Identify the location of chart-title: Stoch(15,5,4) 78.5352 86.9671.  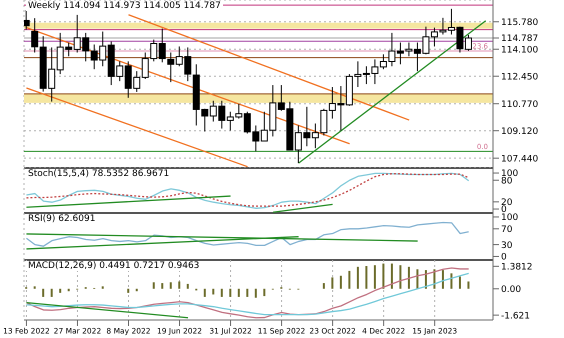
(99, 174).